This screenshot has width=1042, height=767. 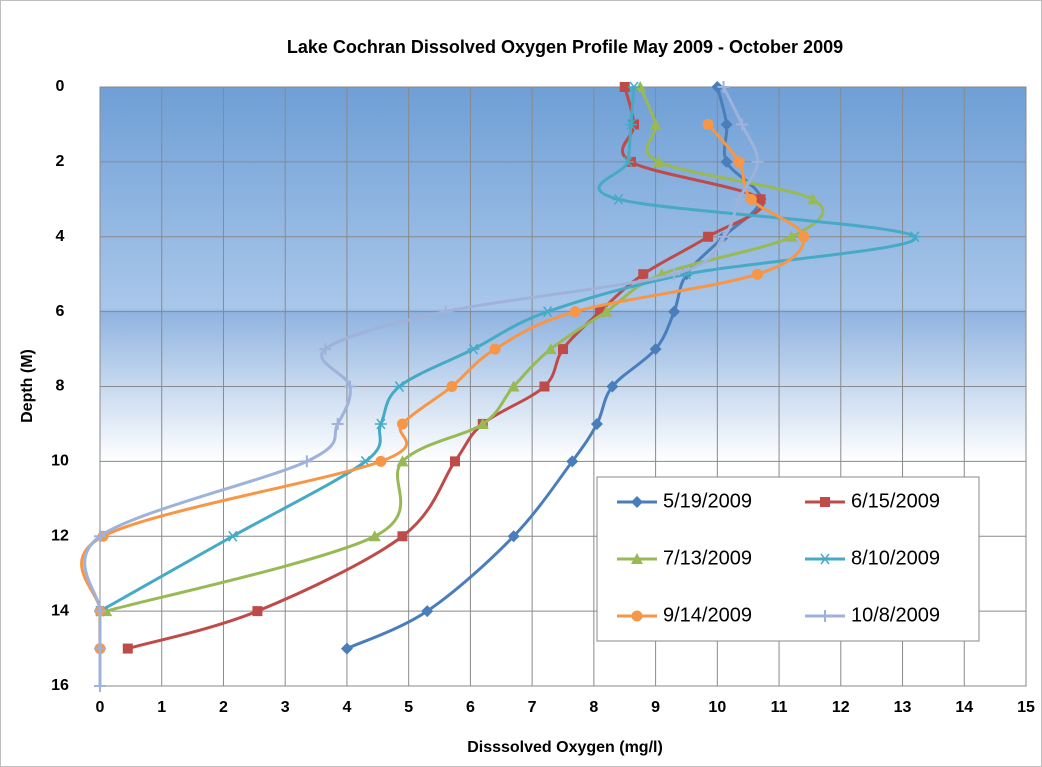 What do you see at coordinates (60, 386) in the screenshot?
I see `y-tick-label: 8` at bounding box center [60, 386].